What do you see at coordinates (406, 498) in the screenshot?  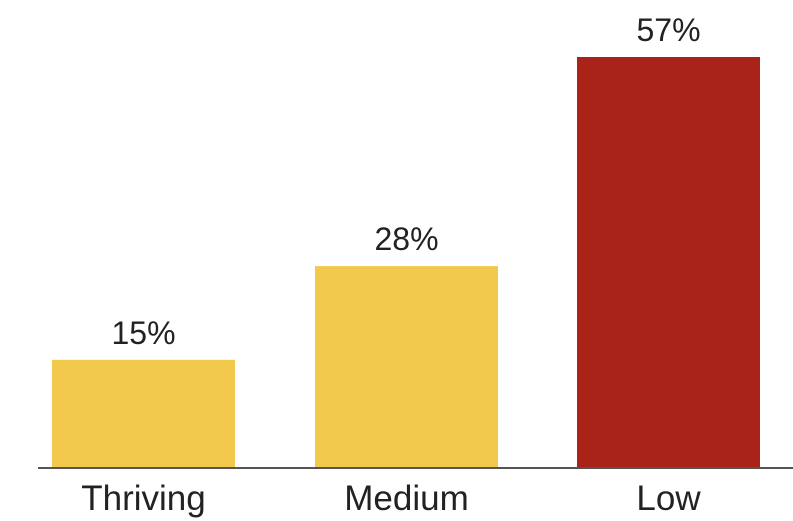 I see `x-tick-label-medium: Medium` at bounding box center [406, 498].